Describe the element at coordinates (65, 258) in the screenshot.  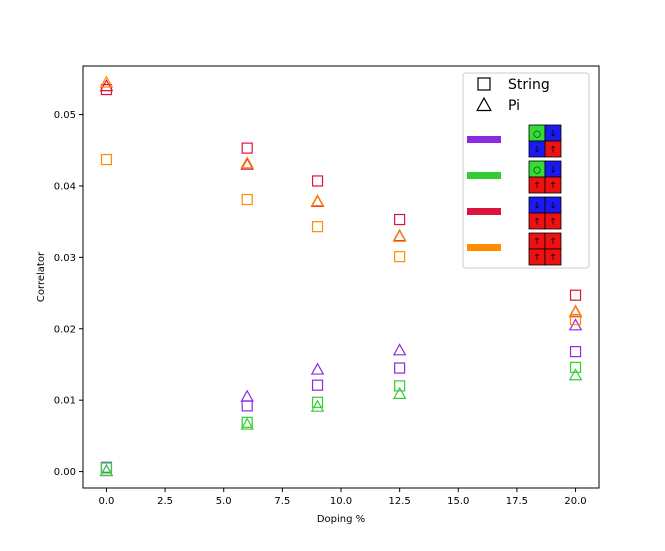
I see `y-tick-label: 0.03` at that location.